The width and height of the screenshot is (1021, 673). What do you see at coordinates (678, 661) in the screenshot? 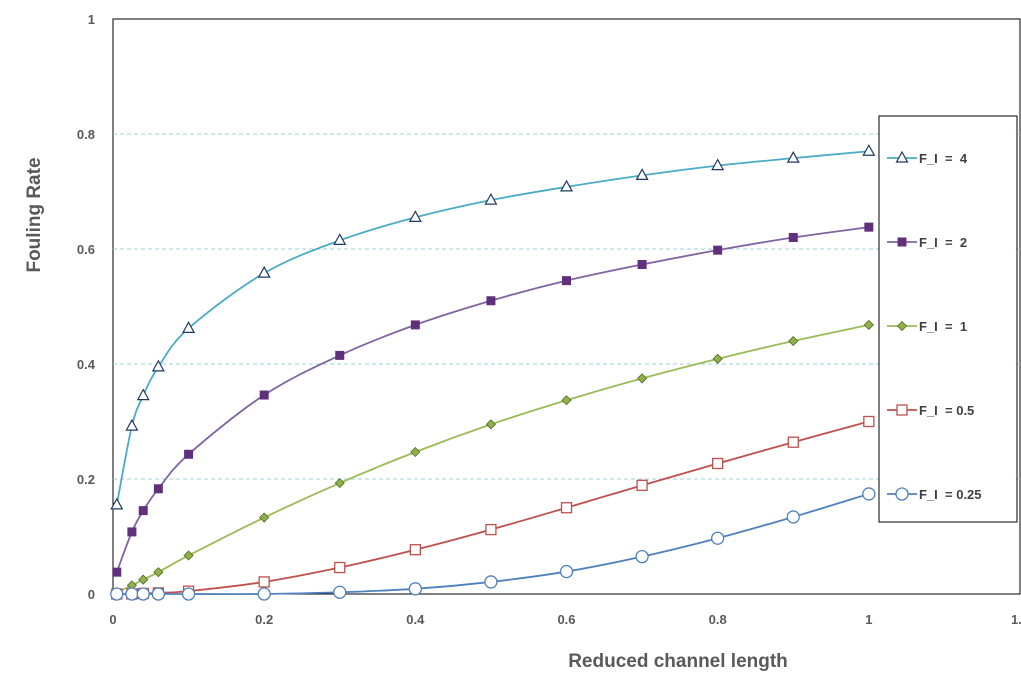
I see `x-axis-title: Reduced channel length` at bounding box center [678, 661].